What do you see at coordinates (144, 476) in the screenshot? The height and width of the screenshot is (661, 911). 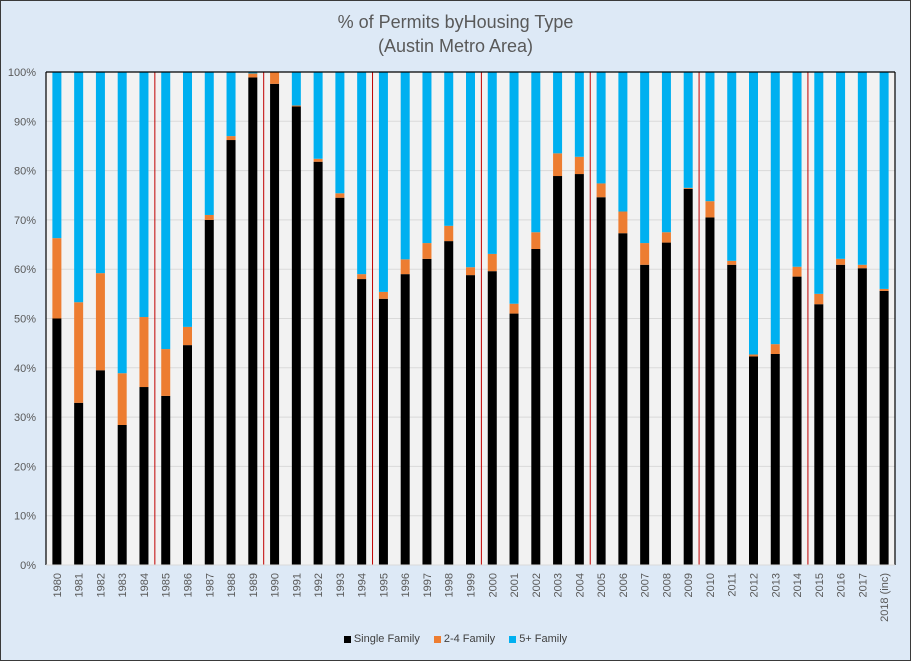 I see `bar-single-family-1984` at bounding box center [144, 476].